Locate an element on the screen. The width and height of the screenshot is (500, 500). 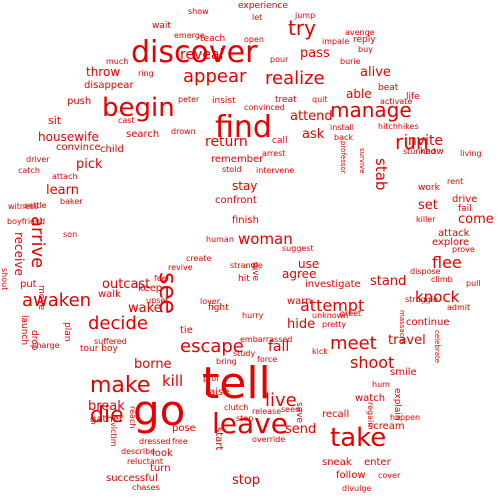
word-happen: happen is located at coordinates (405, 417).